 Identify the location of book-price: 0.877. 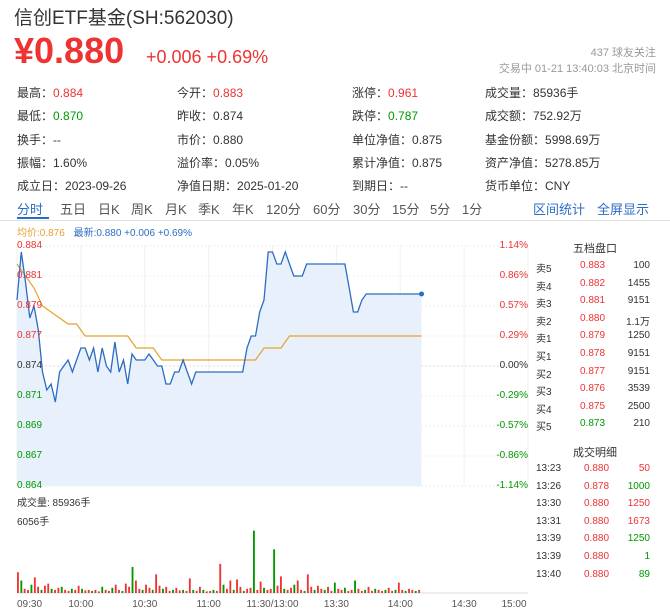
(593, 371).